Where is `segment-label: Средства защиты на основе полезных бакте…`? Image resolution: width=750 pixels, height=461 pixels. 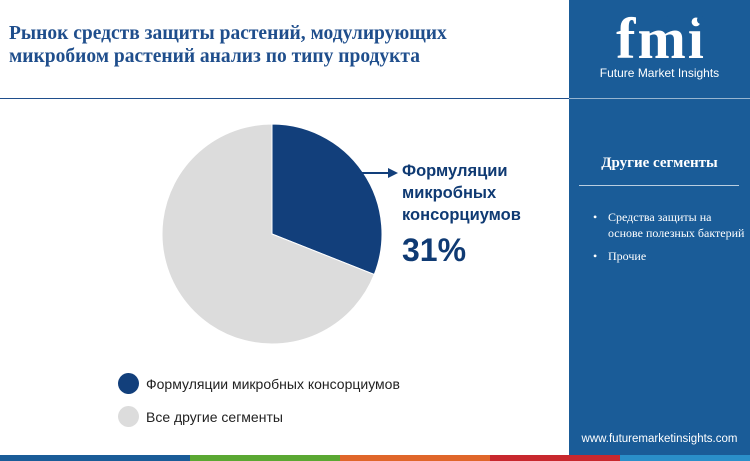 segment-label: Средства защиты на основе полезных бакте… is located at coordinates (676, 225).